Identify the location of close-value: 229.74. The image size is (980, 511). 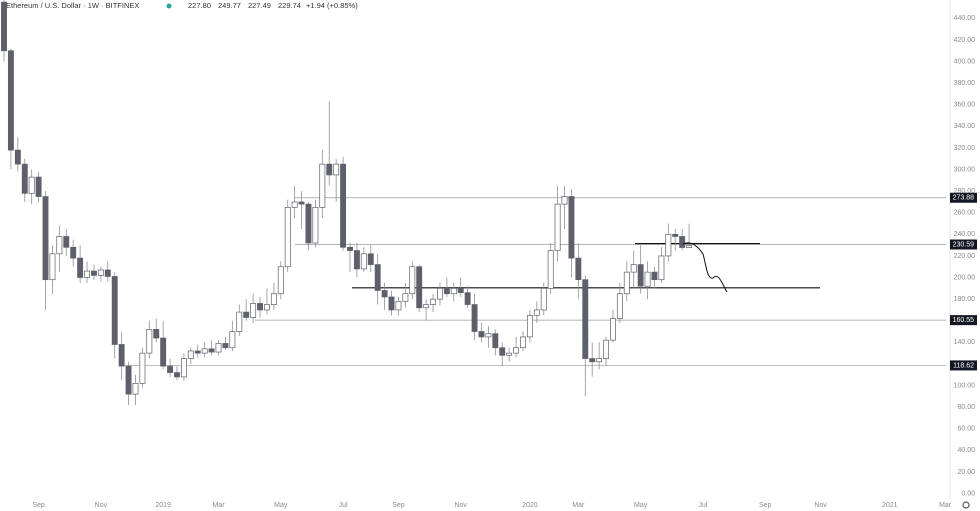
(289, 5).